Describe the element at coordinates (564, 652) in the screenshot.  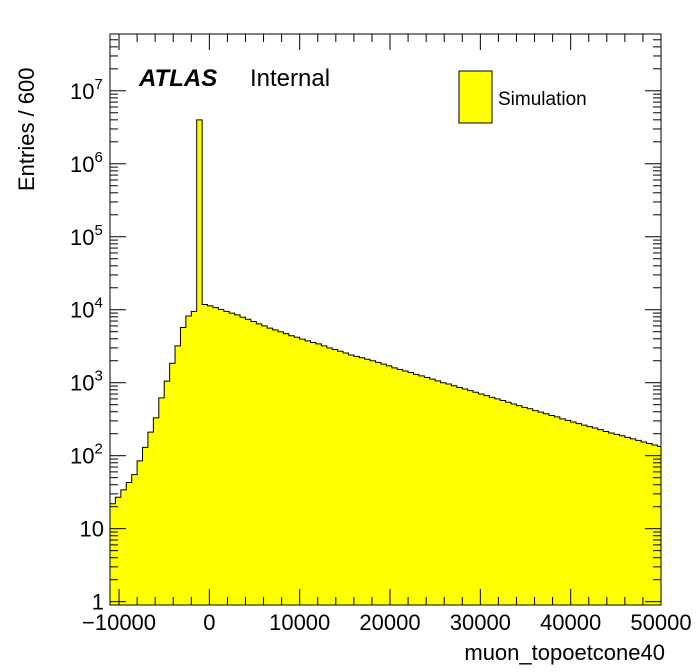
I see `x-axis-title: muon_topoetcone40` at that location.